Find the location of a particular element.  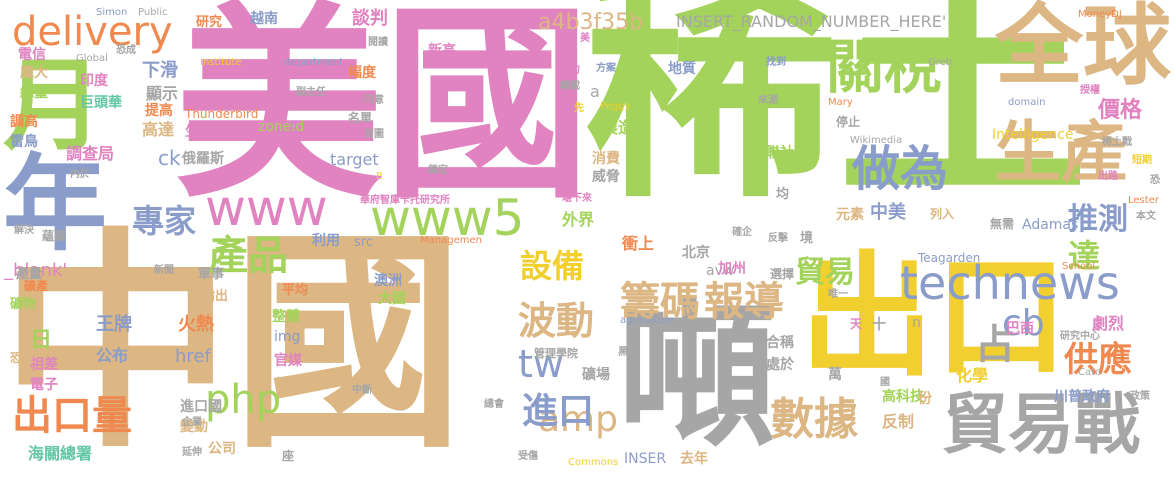

word: 比率 is located at coordinates (290, 385).